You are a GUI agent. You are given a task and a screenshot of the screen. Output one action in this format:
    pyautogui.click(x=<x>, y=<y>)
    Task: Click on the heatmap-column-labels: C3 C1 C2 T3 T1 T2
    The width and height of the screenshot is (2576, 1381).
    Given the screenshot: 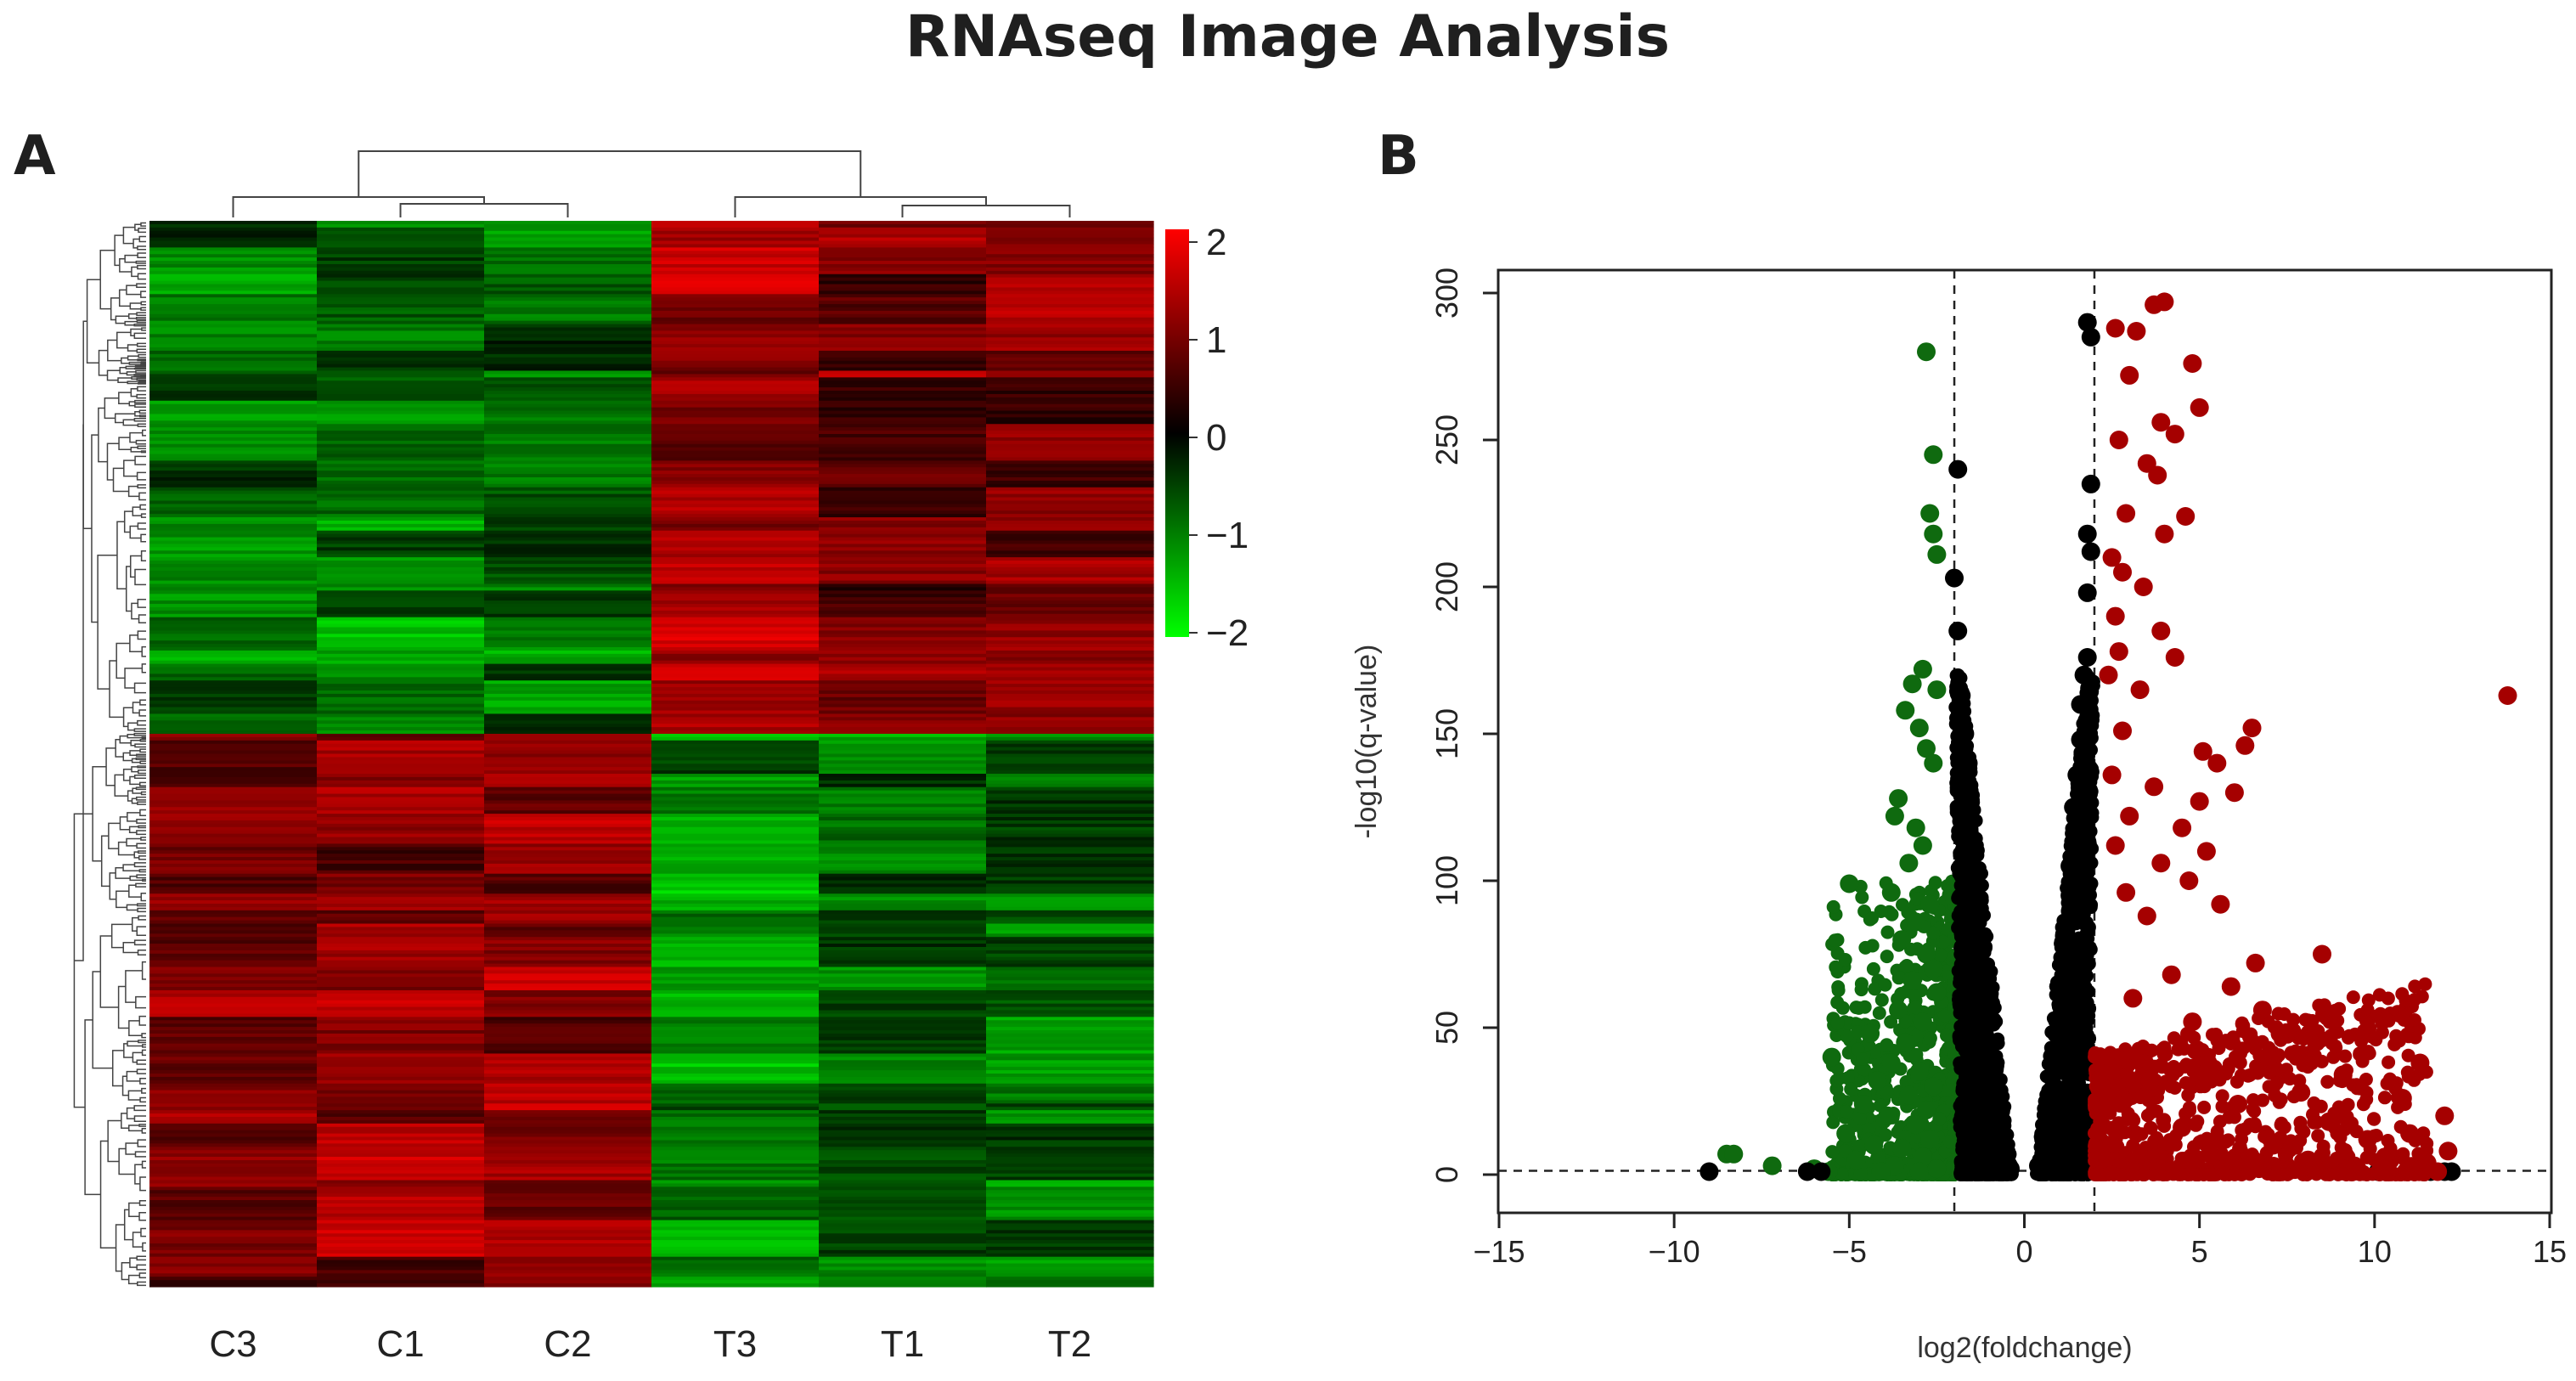 What is the action you would take?
    pyautogui.click(x=650, y=1344)
    